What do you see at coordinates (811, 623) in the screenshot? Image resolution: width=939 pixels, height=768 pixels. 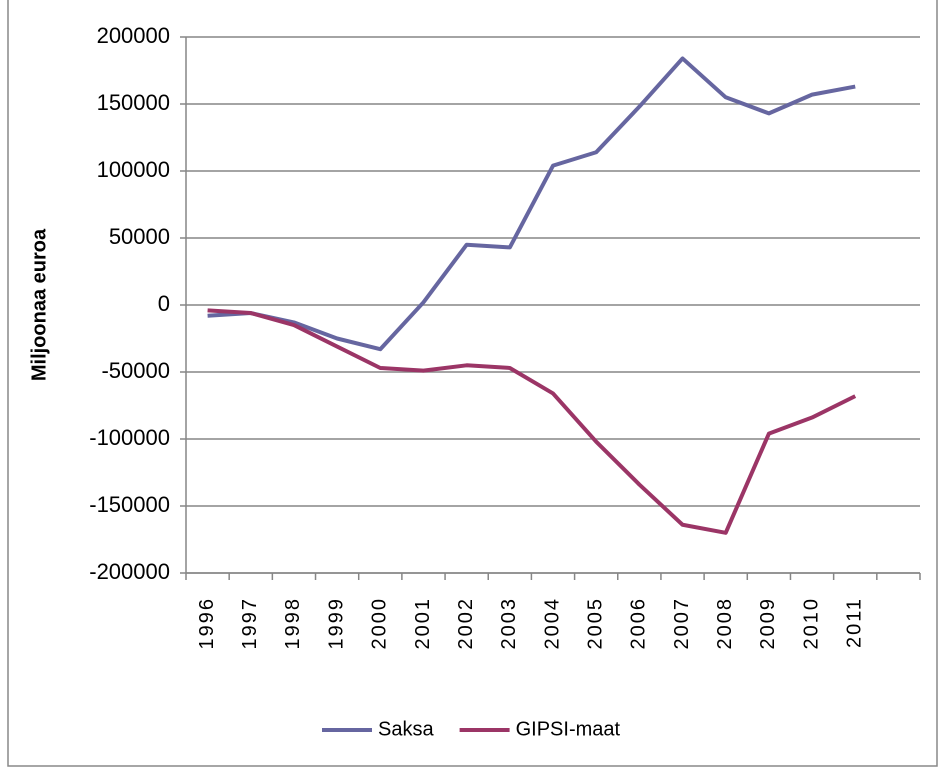 I see `x-tick-label: 2010` at bounding box center [811, 623].